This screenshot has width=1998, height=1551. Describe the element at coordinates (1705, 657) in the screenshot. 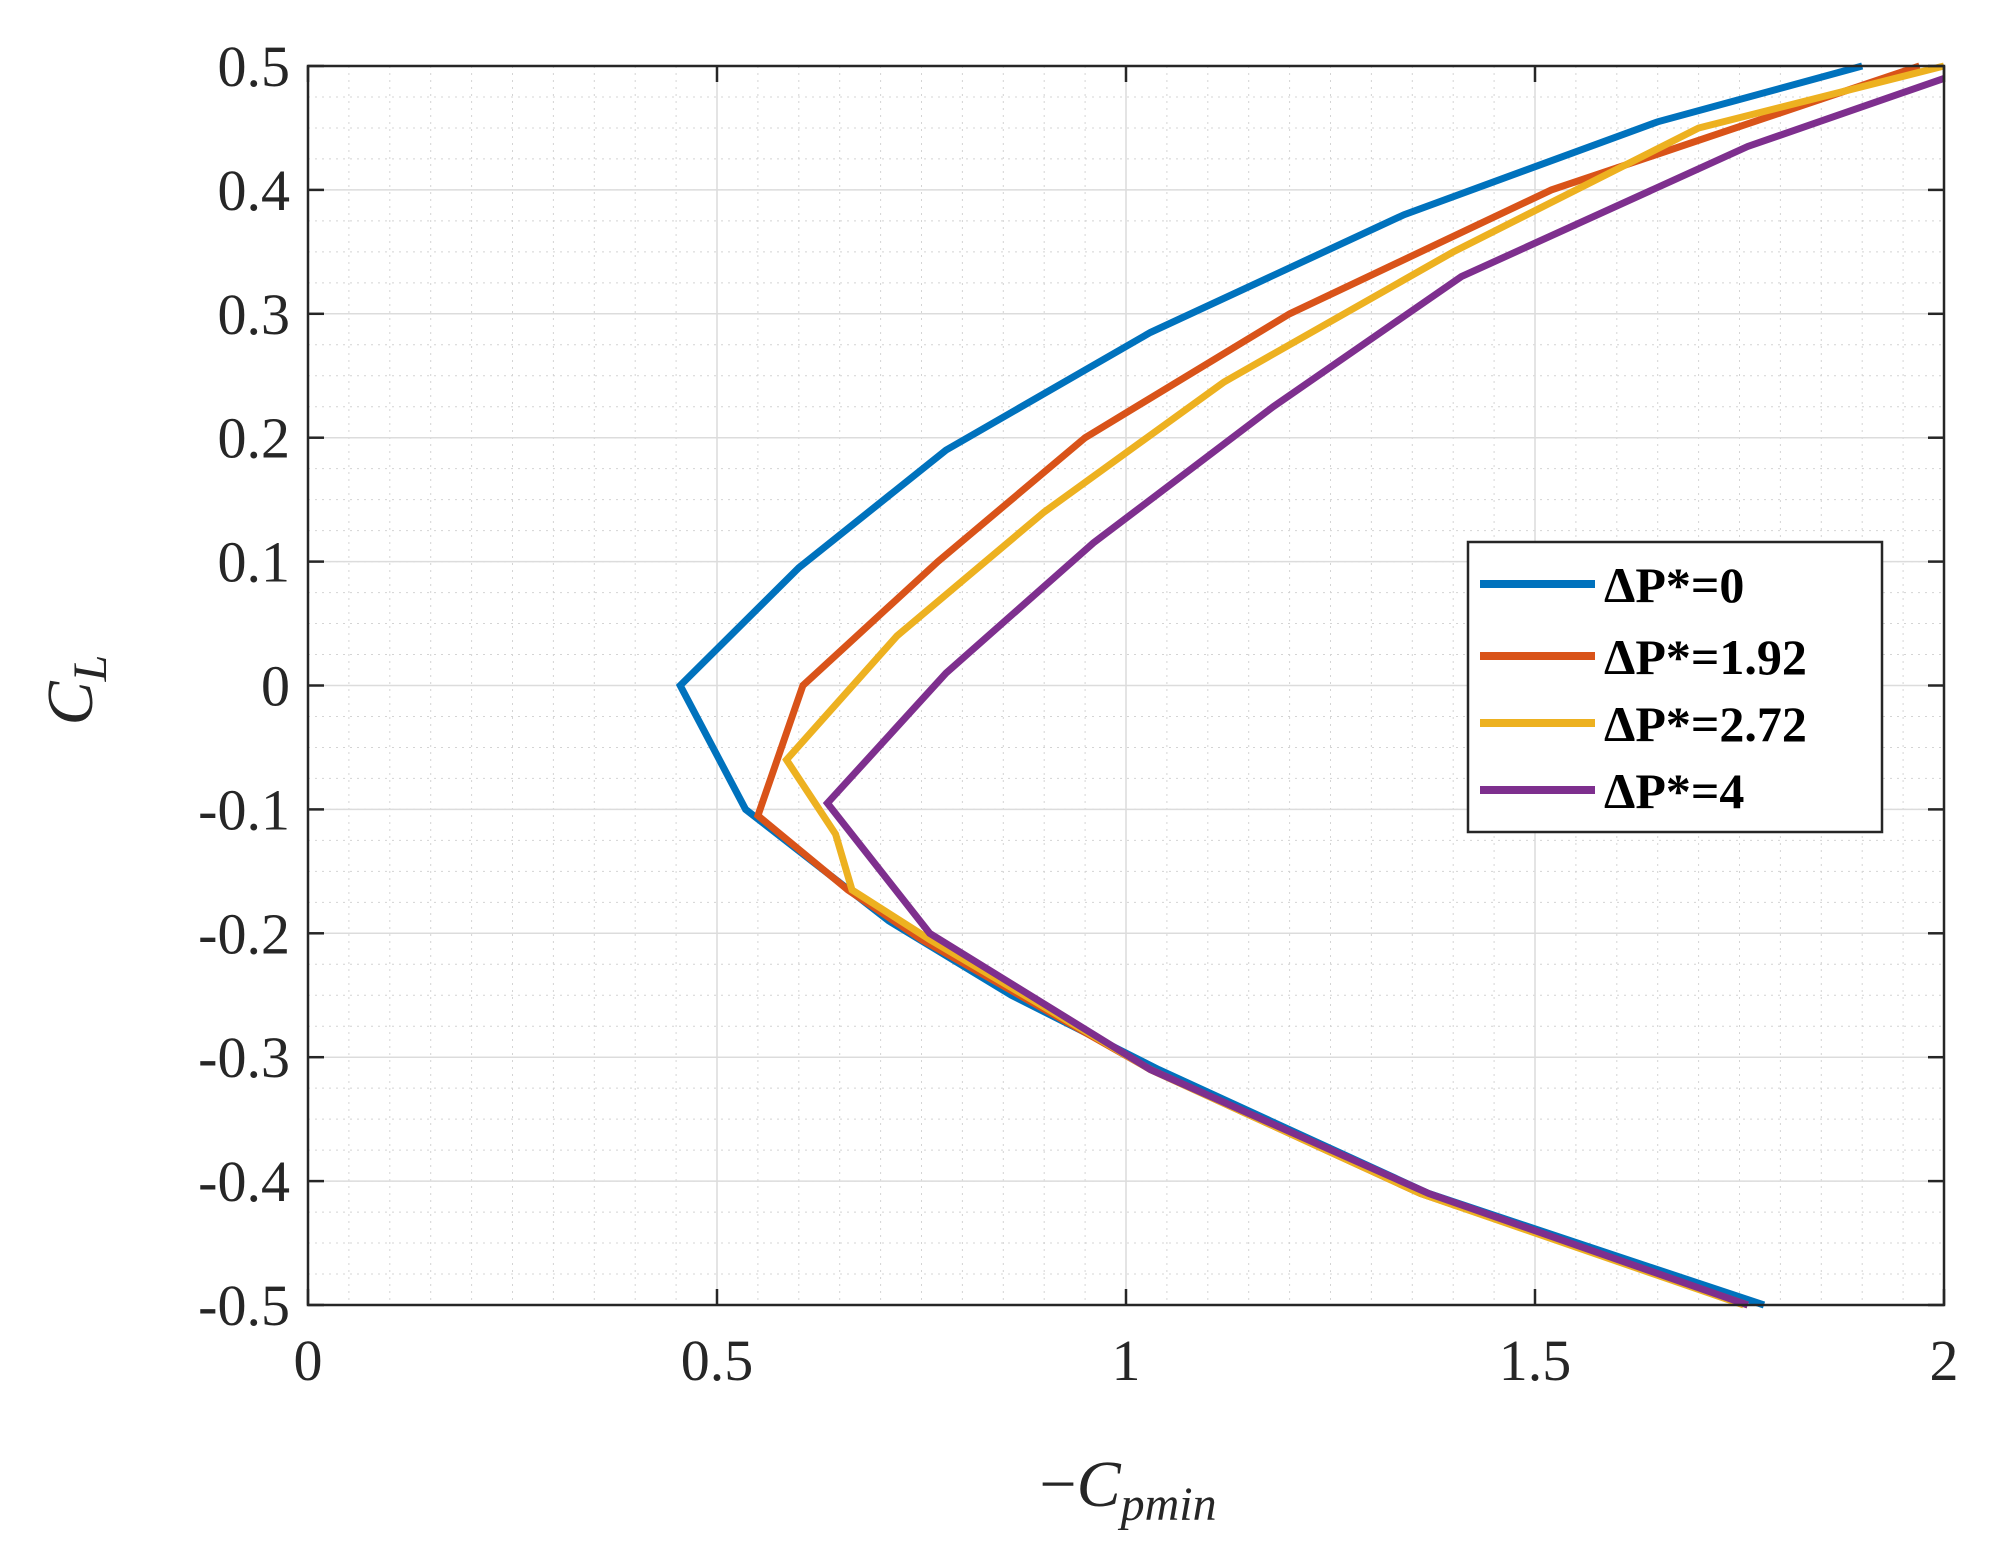

I see `legend-label-1: ΔP*=1.92` at that location.